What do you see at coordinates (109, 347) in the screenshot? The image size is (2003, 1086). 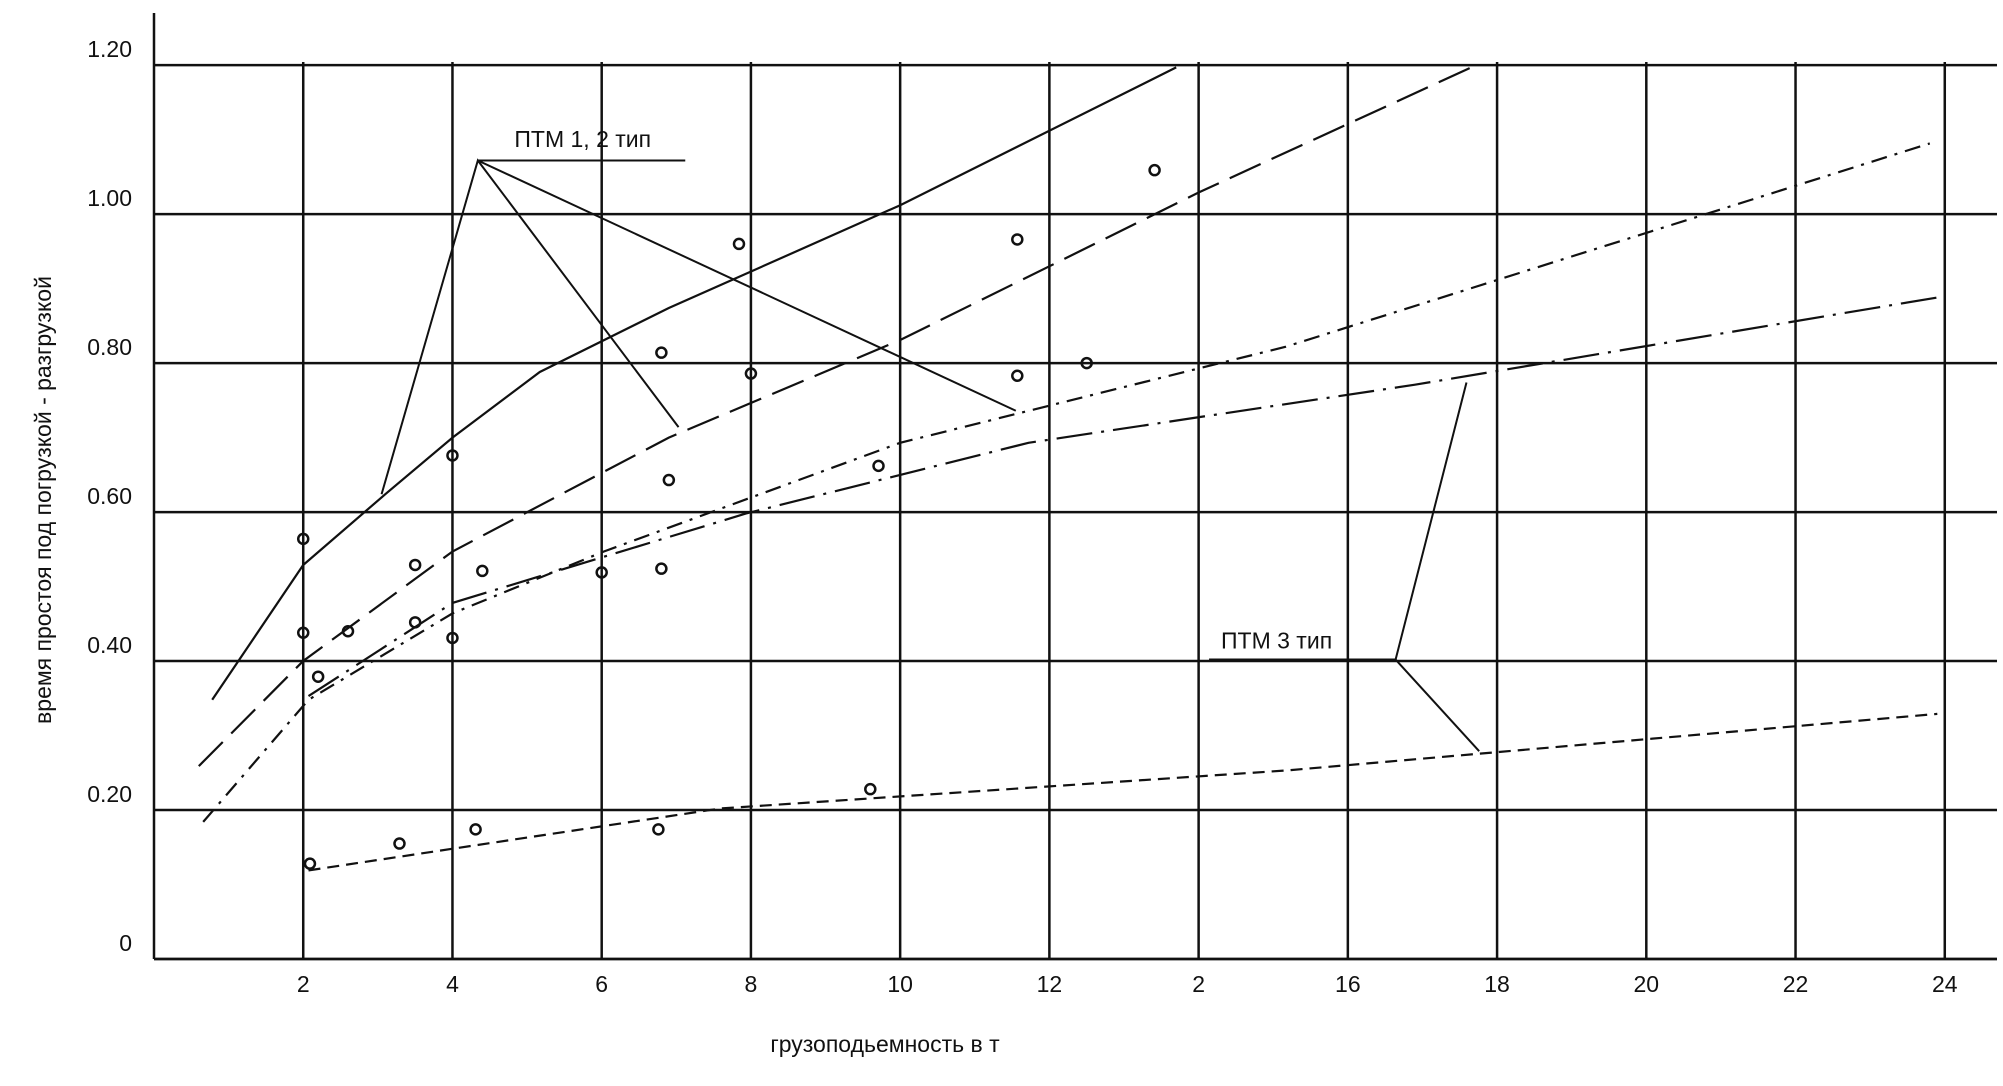 I see `y-tick-label: 0.80` at bounding box center [109, 347].